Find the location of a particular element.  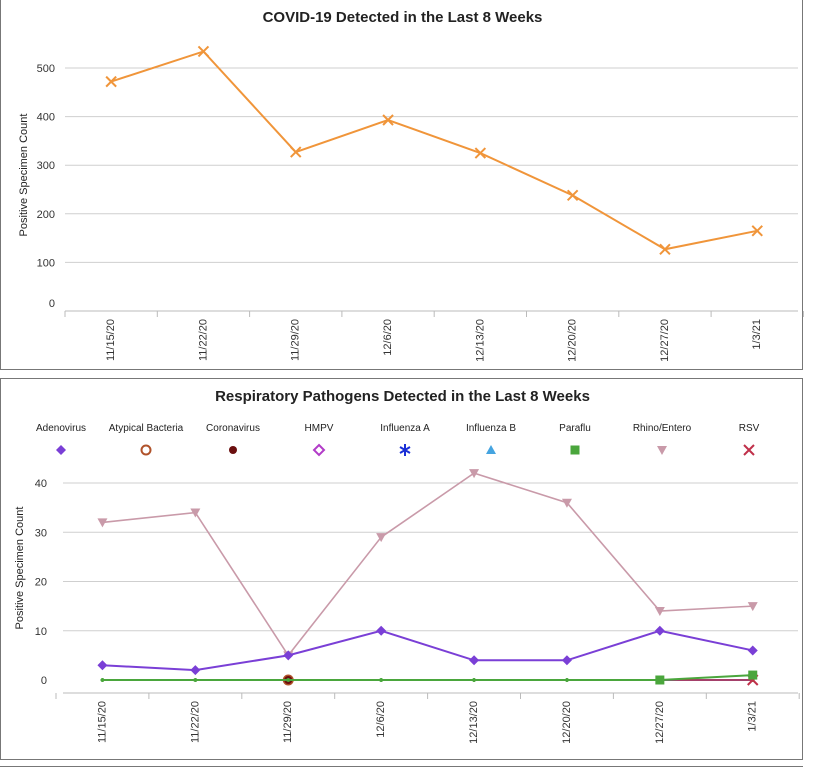

next-panel-edge is located at coordinates (401, 771).